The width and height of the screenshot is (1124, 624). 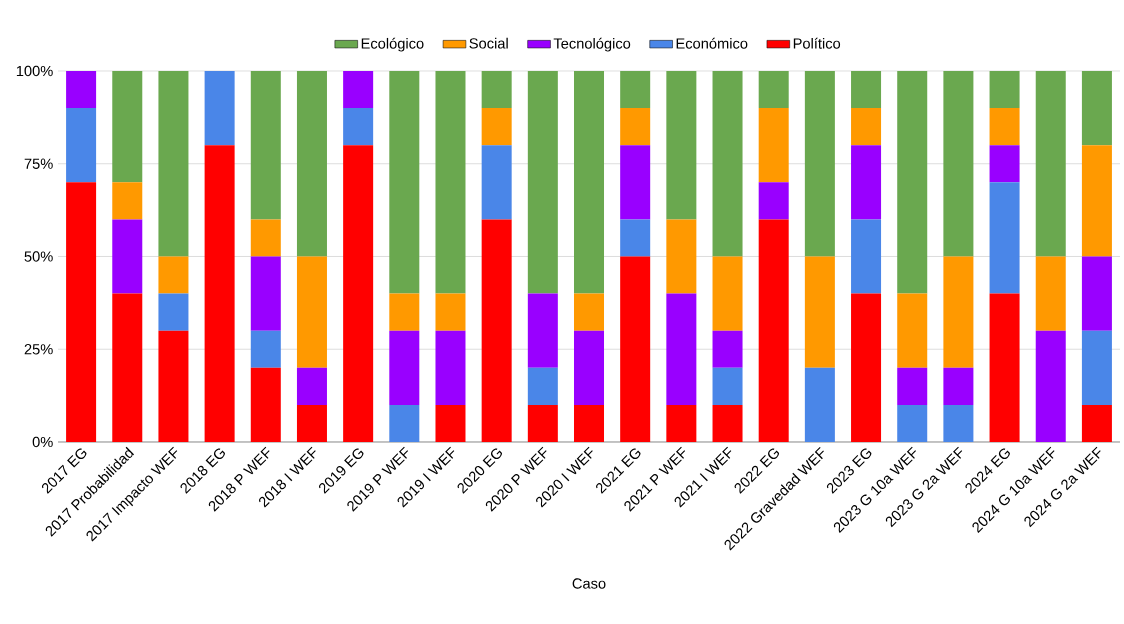 What do you see at coordinates (42, 442) in the screenshot?
I see `y-tick-label: 0%` at bounding box center [42, 442].